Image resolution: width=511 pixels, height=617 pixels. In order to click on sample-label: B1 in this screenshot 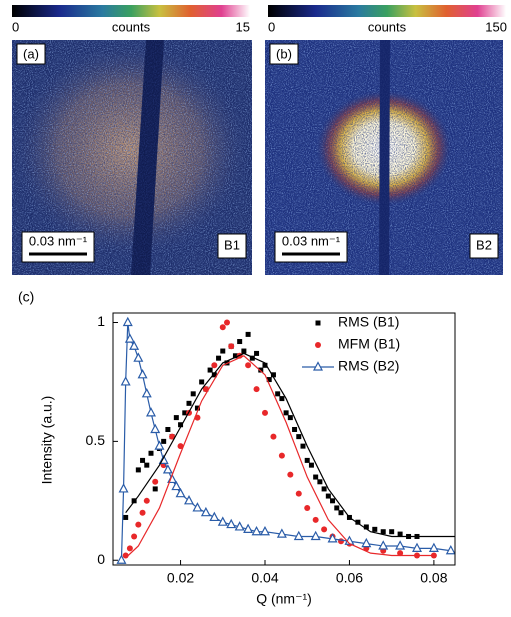, I will do `click(232, 244)`.